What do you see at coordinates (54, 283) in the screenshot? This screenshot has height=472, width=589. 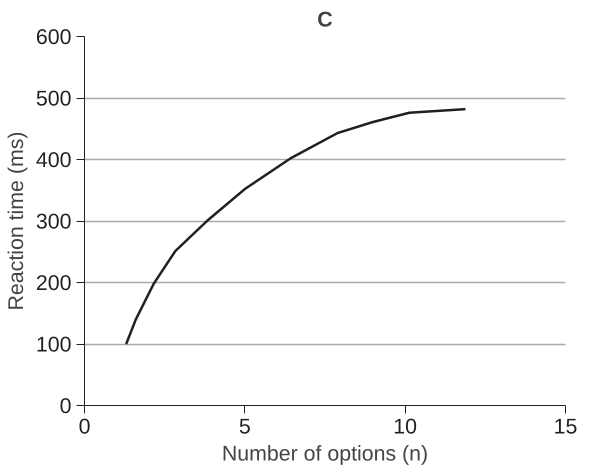 I see `y-tick-label: 200` at bounding box center [54, 283].